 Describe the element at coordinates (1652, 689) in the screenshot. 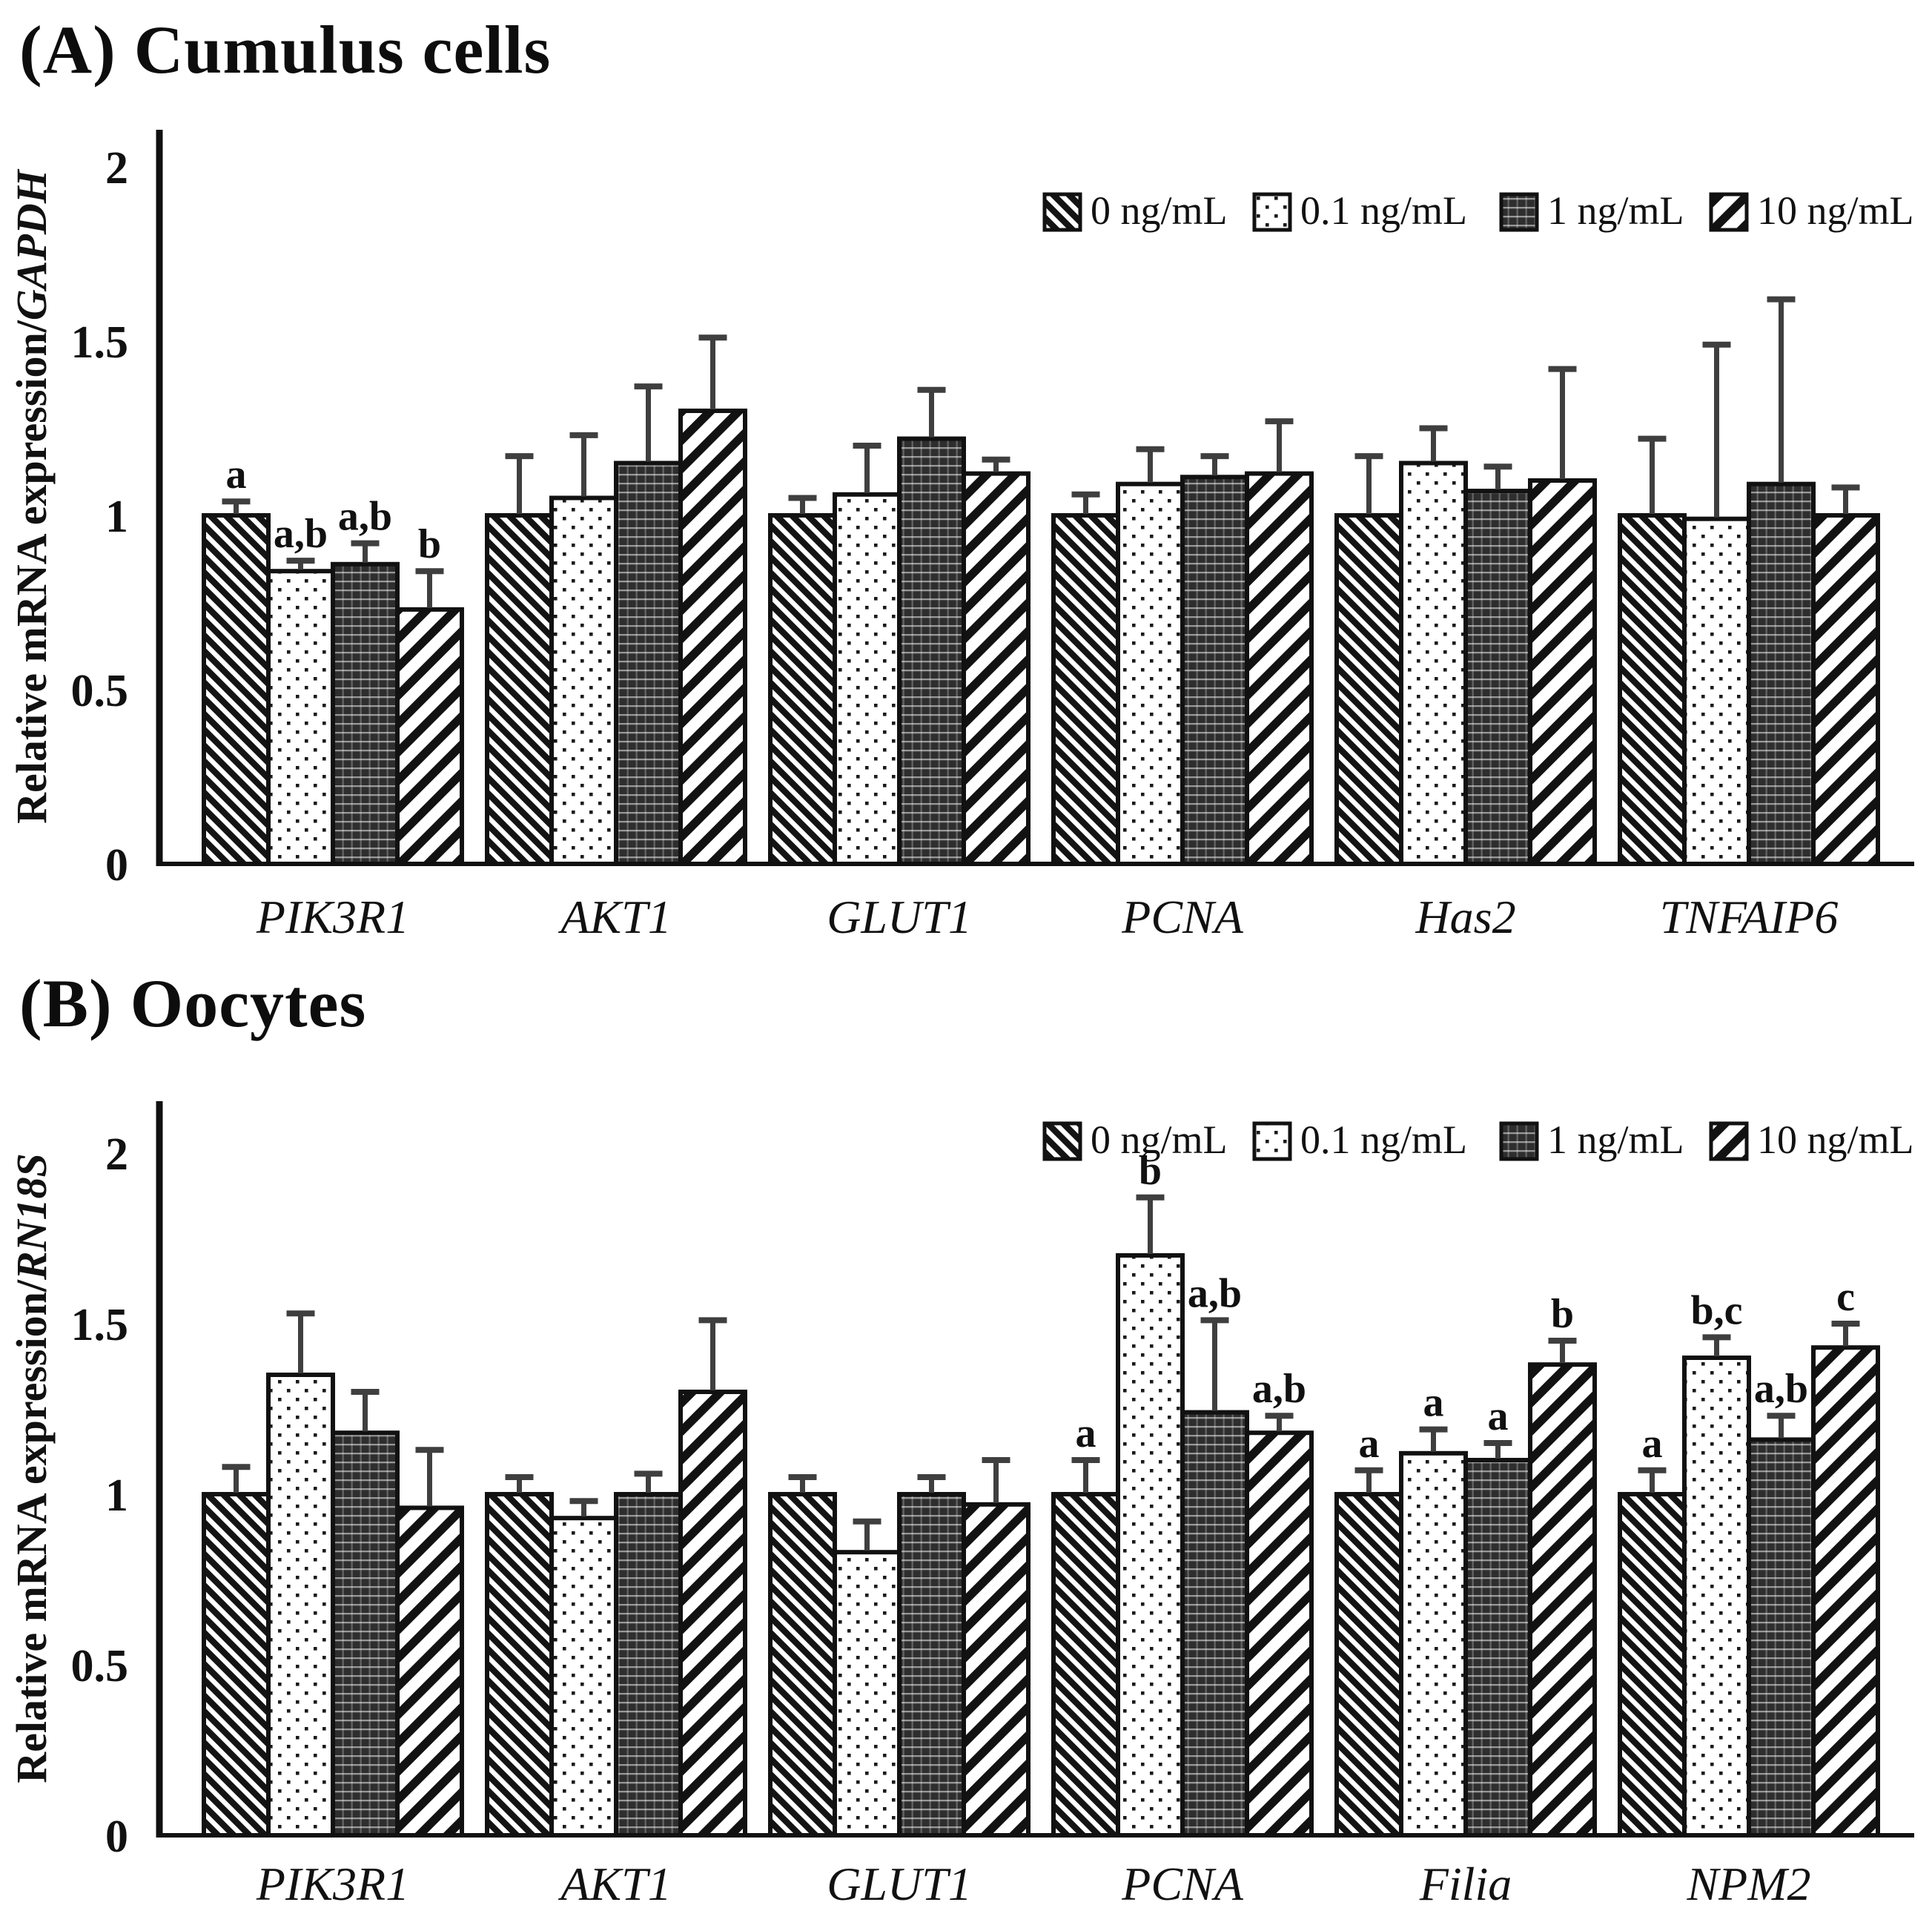

I see `bar-0ngmL-TNFAIP6` at that location.